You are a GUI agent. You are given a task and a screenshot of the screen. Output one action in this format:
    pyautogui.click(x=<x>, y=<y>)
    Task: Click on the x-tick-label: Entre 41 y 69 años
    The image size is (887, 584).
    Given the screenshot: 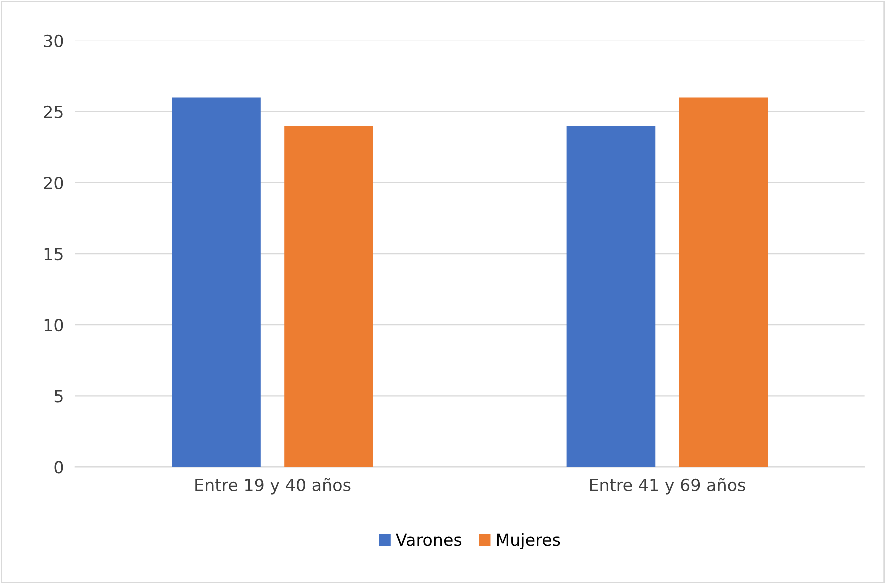 What is the action you would take?
    pyautogui.click(x=668, y=486)
    